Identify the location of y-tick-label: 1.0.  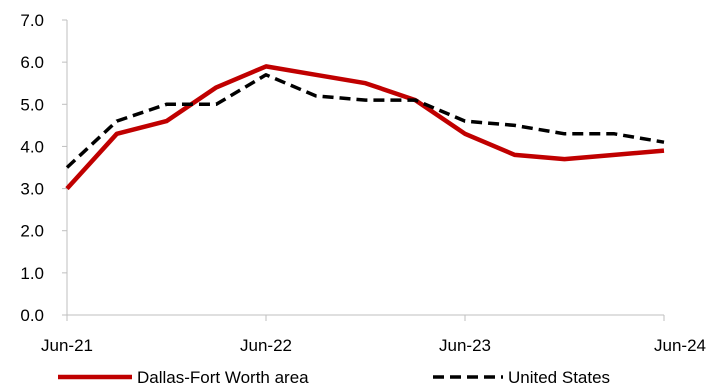
(32, 273).